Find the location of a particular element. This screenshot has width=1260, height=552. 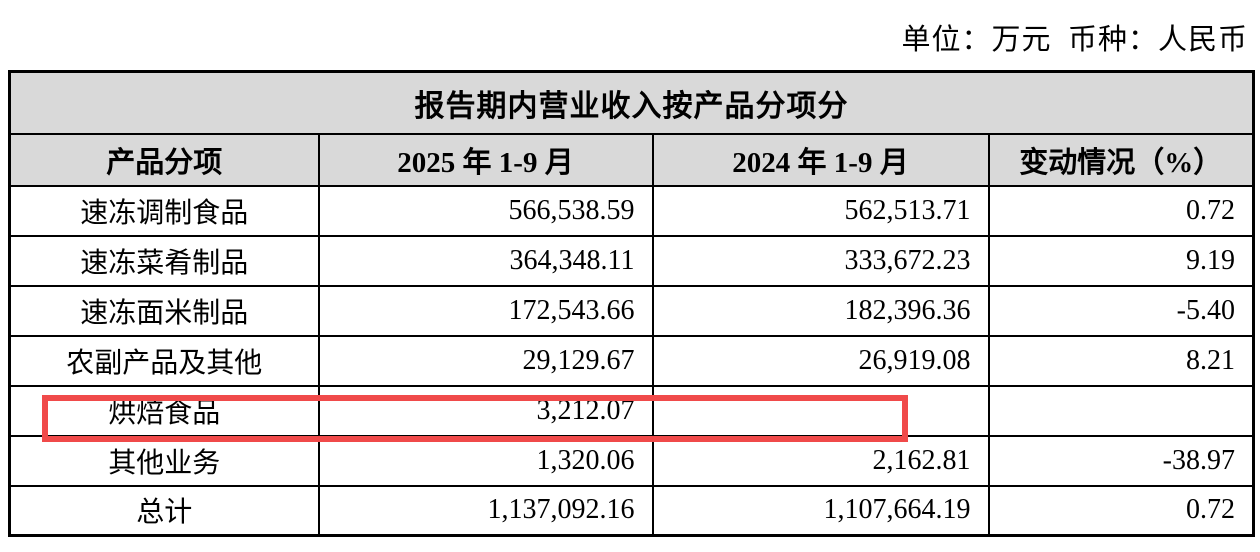

cell-2024: 26,919.08 is located at coordinates (820, 360).